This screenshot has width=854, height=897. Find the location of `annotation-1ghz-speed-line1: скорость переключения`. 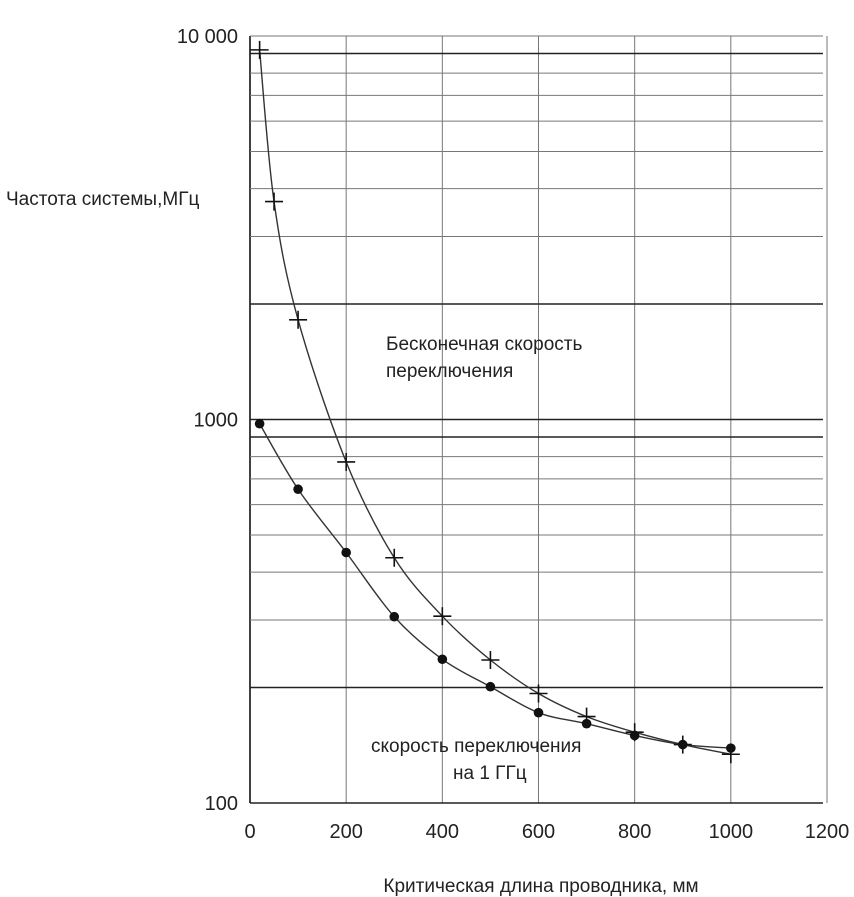

annotation-1ghz-speed-line1: скорость переключения is located at coordinates (476, 746).